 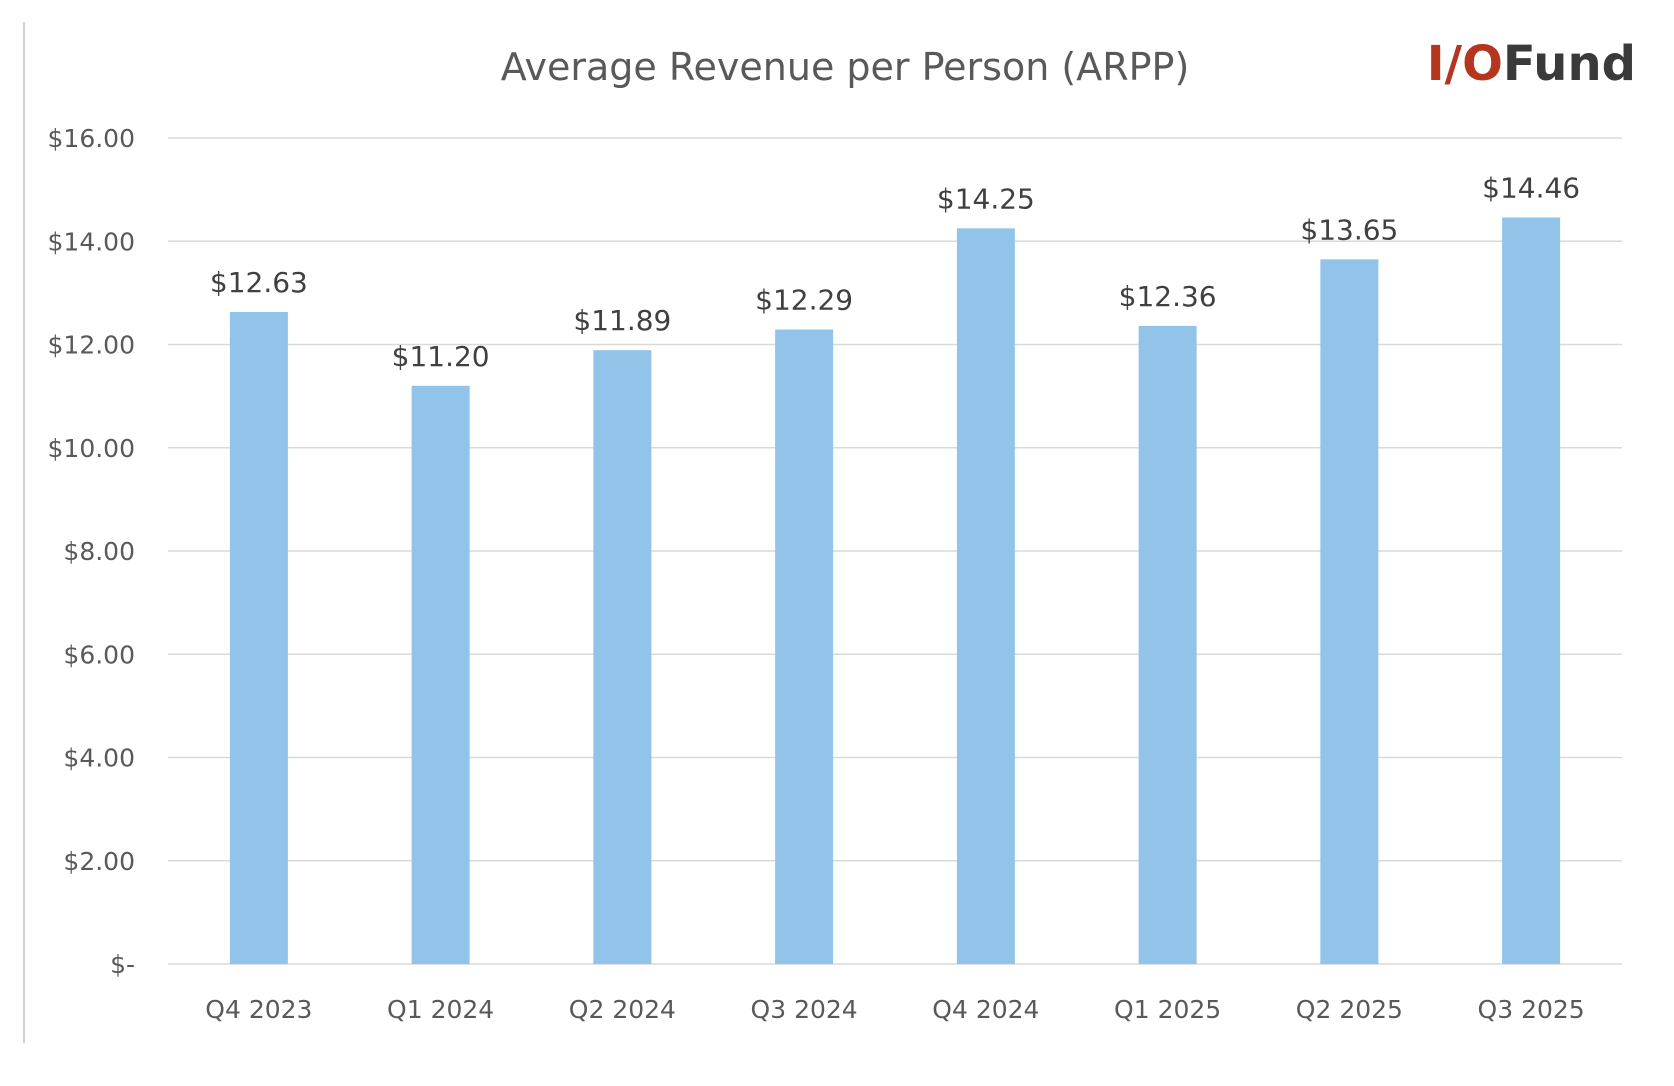 What do you see at coordinates (986, 198) in the screenshot?
I see `data-label: $14.25` at bounding box center [986, 198].